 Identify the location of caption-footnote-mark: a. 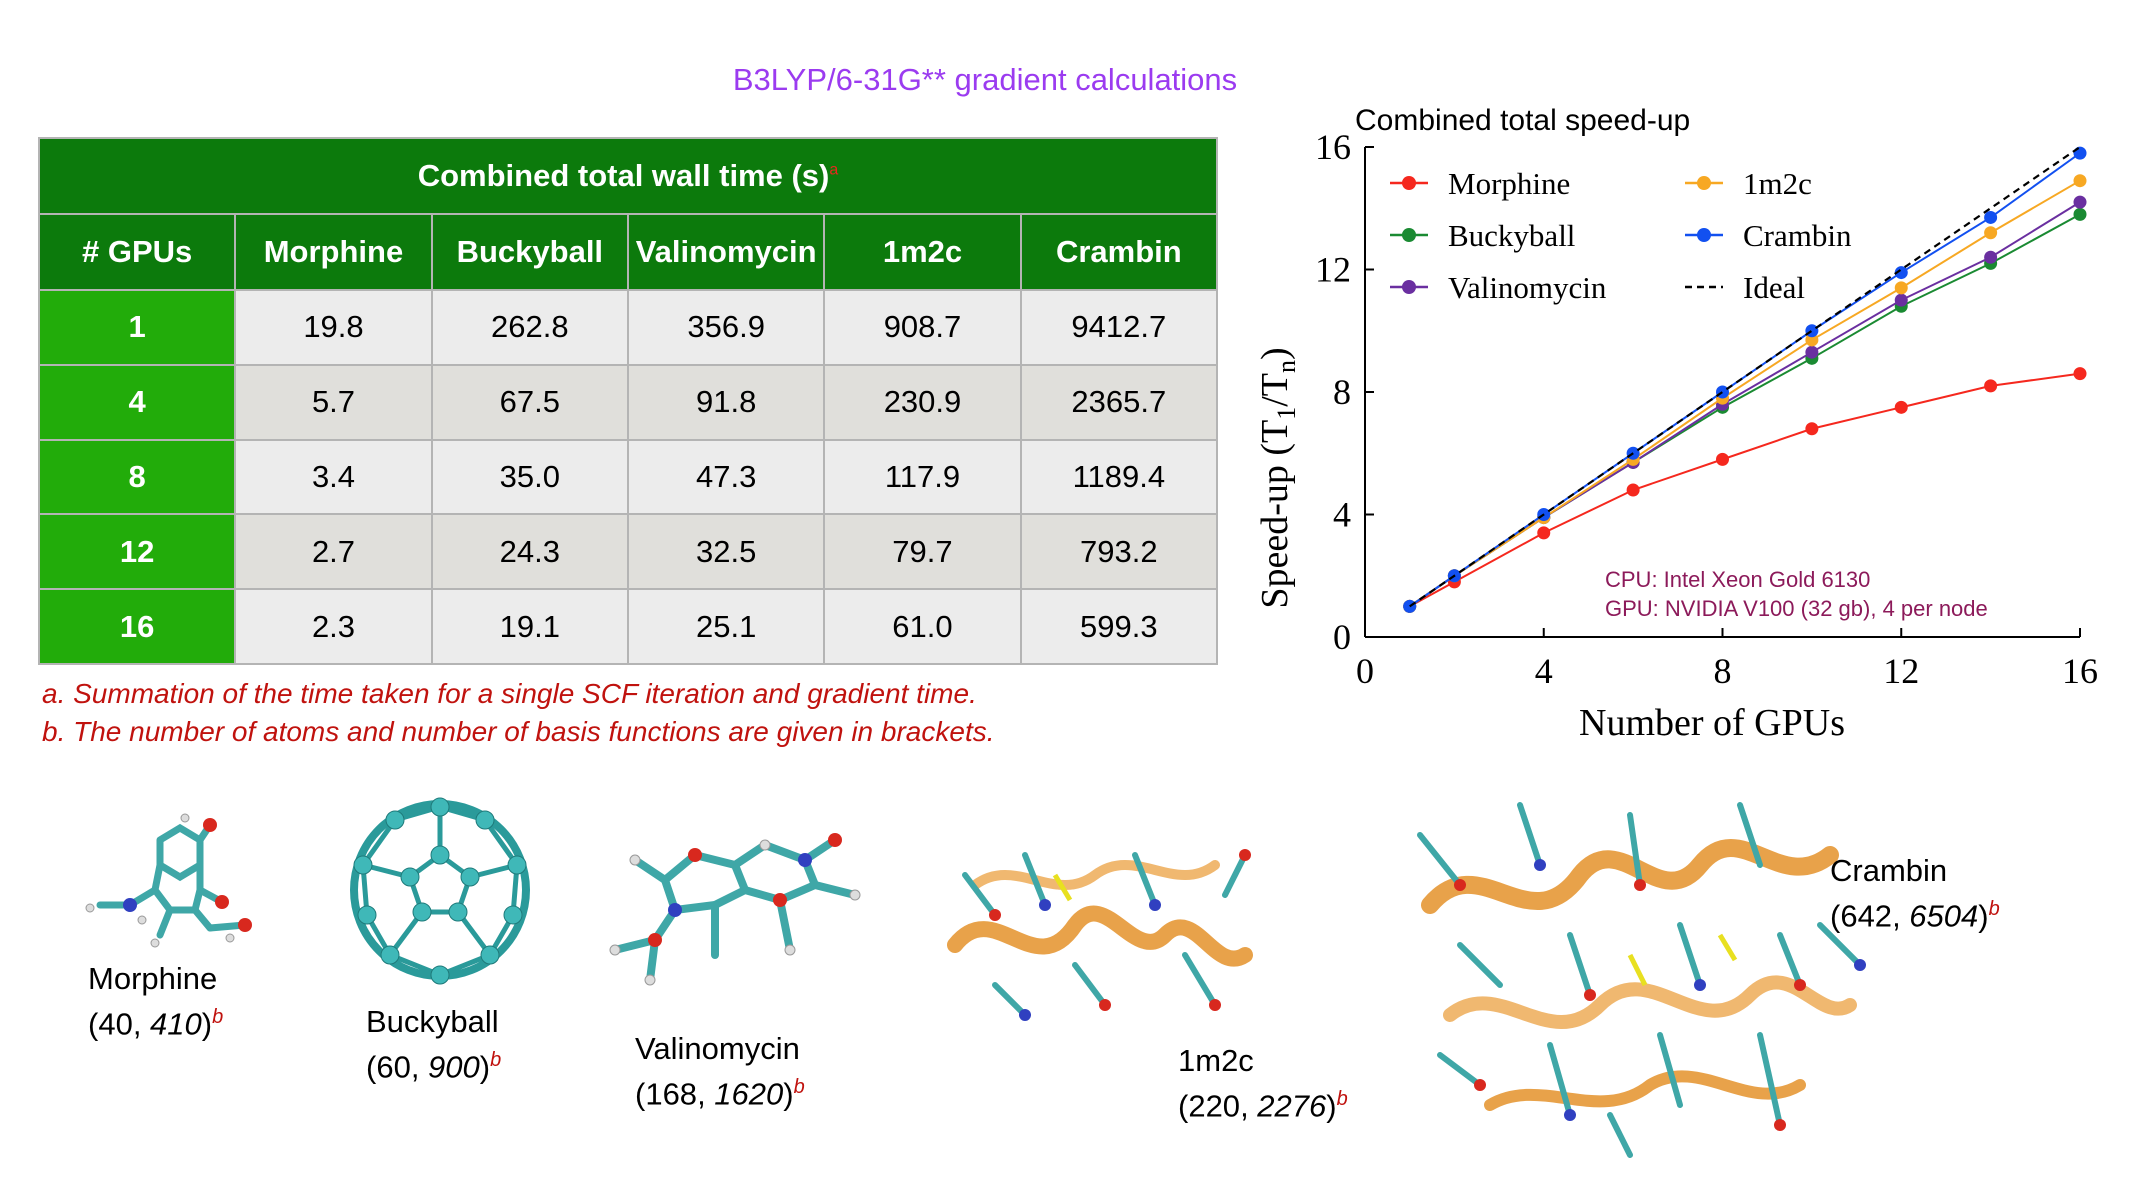
(834, 170).